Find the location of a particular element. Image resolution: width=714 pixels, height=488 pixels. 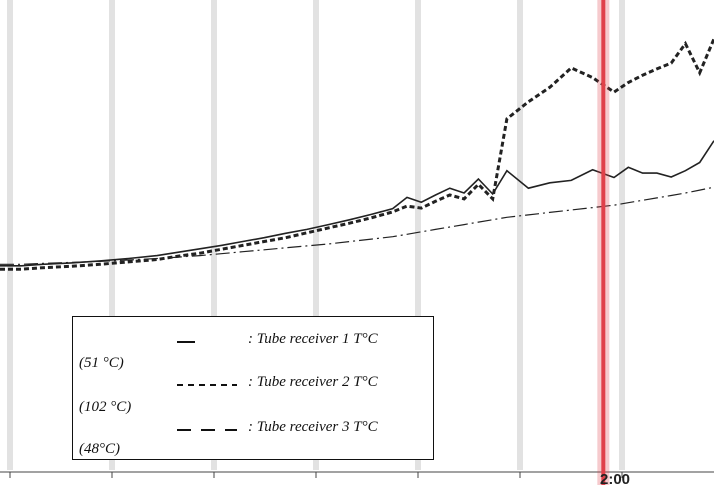

legend-item-2: : Tube receiver 2 T°C is located at coordinates (253, 384).